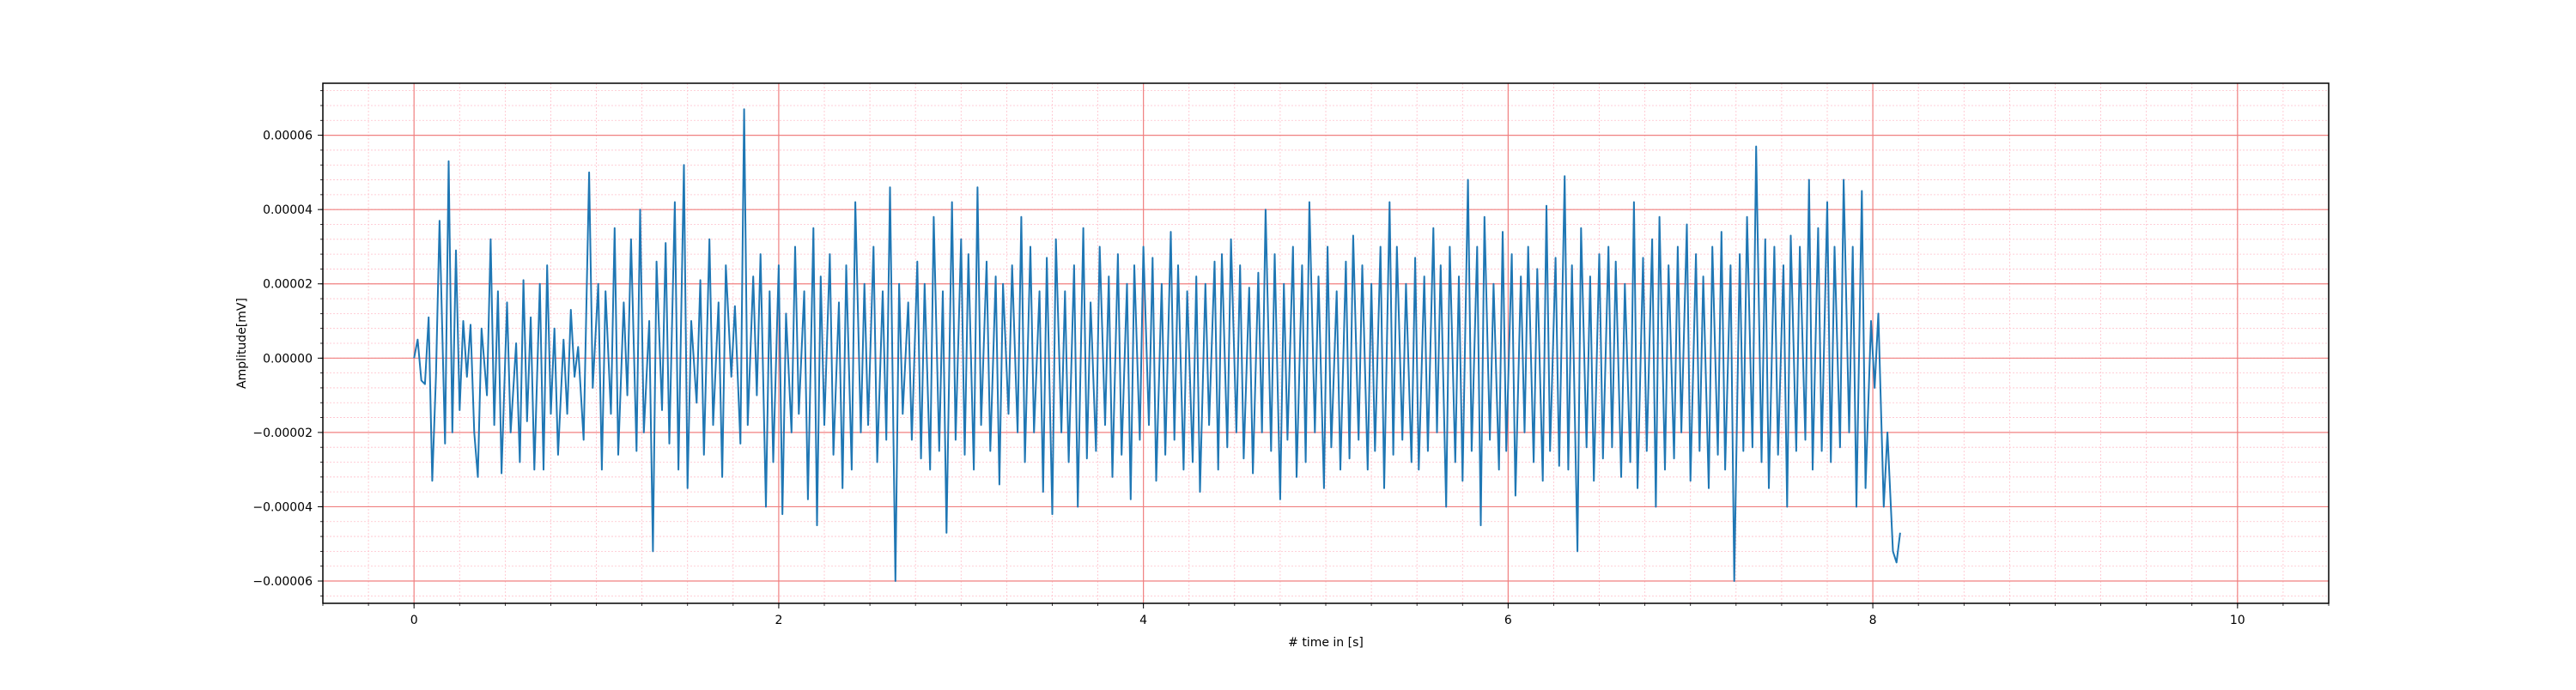 The height and width of the screenshot is (690, 2576). What do you see at coordinates (282, 507) in the screenshot?
I see `y-tick-label: −0.00004` at bounding box center [282, 507].